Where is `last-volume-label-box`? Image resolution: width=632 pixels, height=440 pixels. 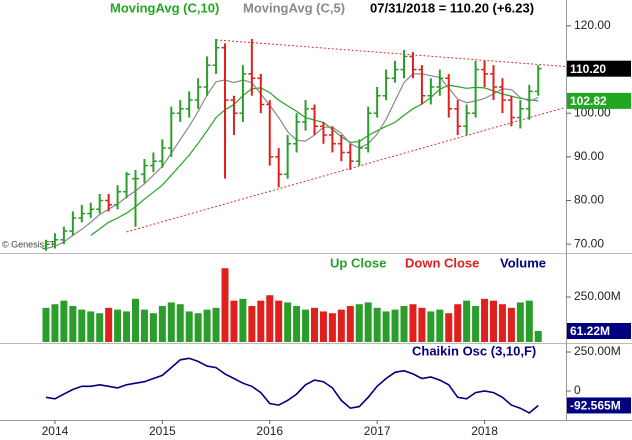 last-volume-label-box is located at coordinates (599, 330).